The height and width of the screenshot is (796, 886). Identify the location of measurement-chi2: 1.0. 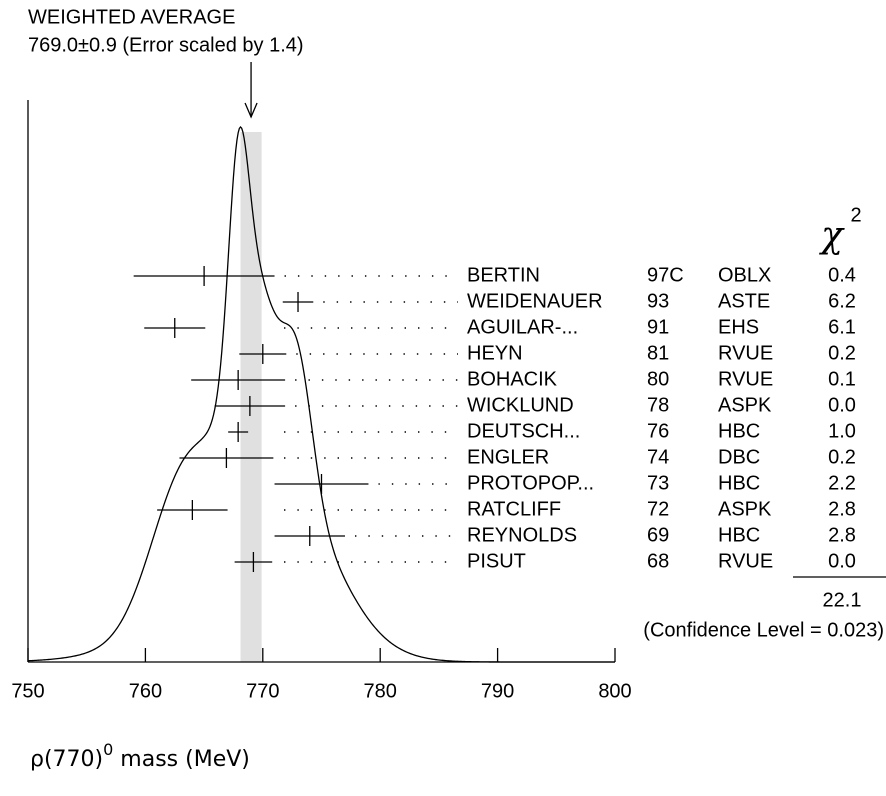
(842, 431).